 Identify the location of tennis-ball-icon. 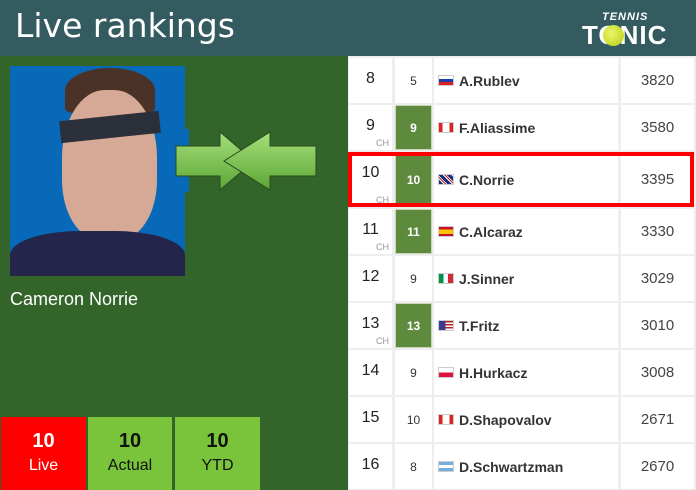
(613, 35).